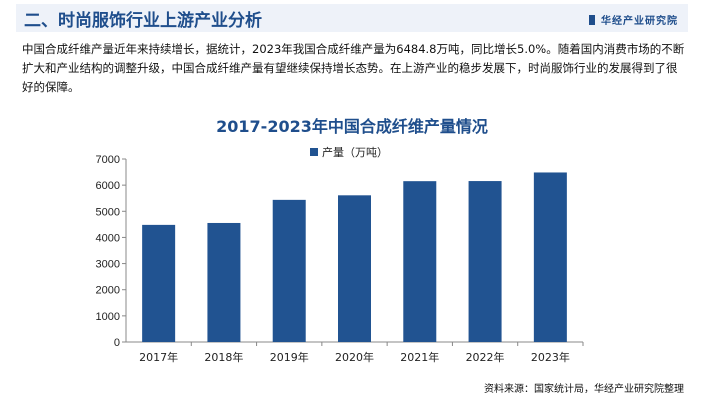 The height and width of the screenshot is (400, 704). Describe the element at coordinates (108, 291) in the screenshot. I see `y-tick-label: 2000` at that location.